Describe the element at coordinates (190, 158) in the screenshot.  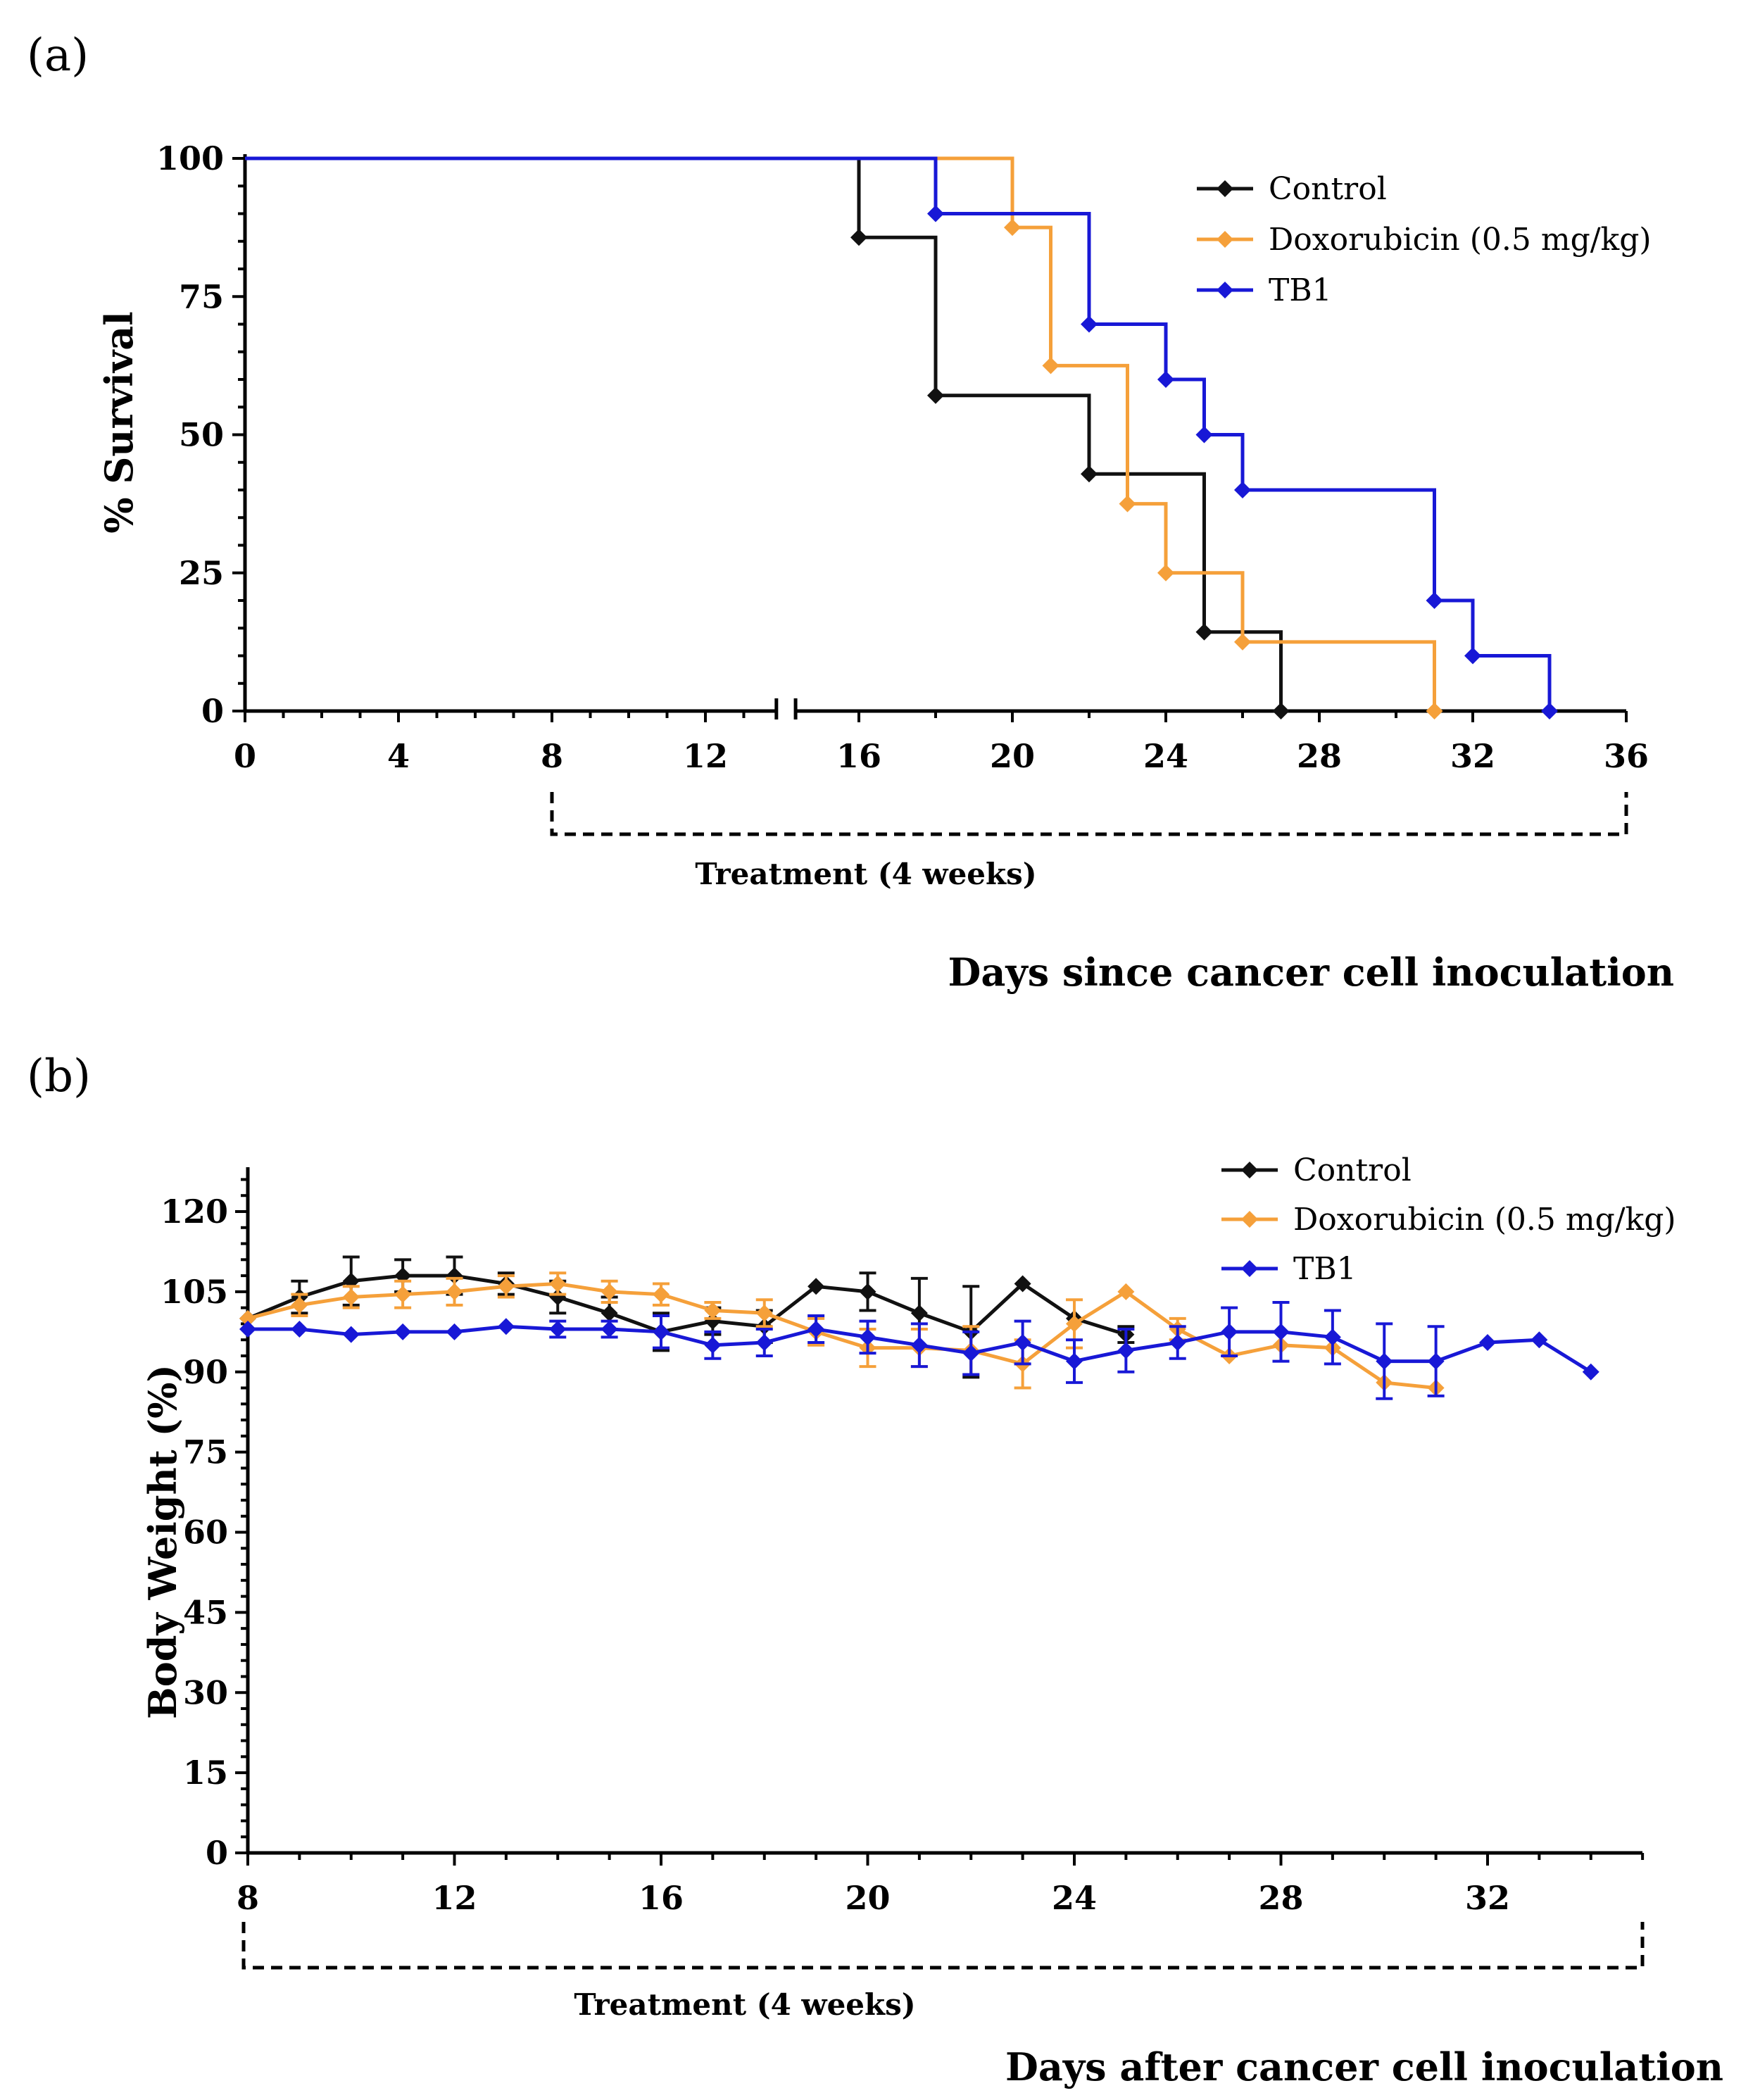
I see `y-tick-label: 100` at that location.